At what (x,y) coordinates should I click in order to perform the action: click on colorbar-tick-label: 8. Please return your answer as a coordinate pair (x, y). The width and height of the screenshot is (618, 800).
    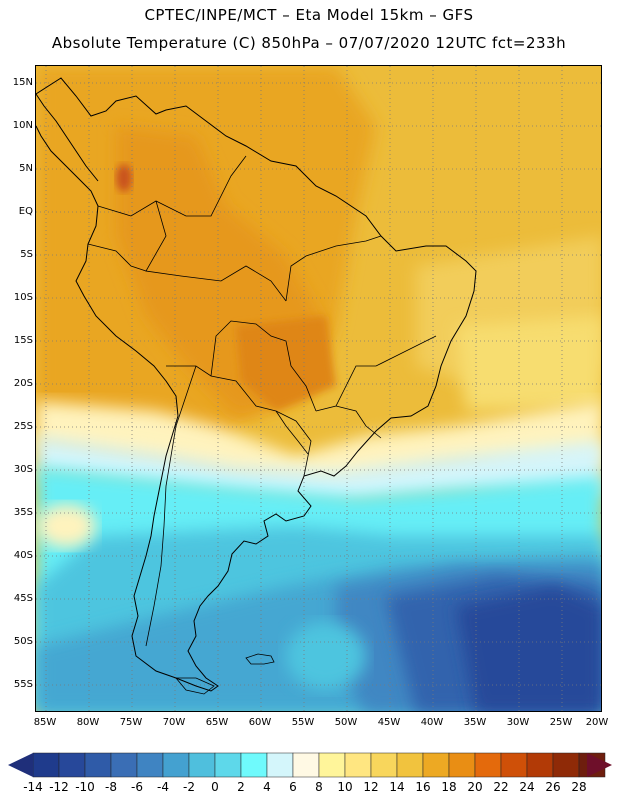
    Looking at the image, I should click on (319, 787).